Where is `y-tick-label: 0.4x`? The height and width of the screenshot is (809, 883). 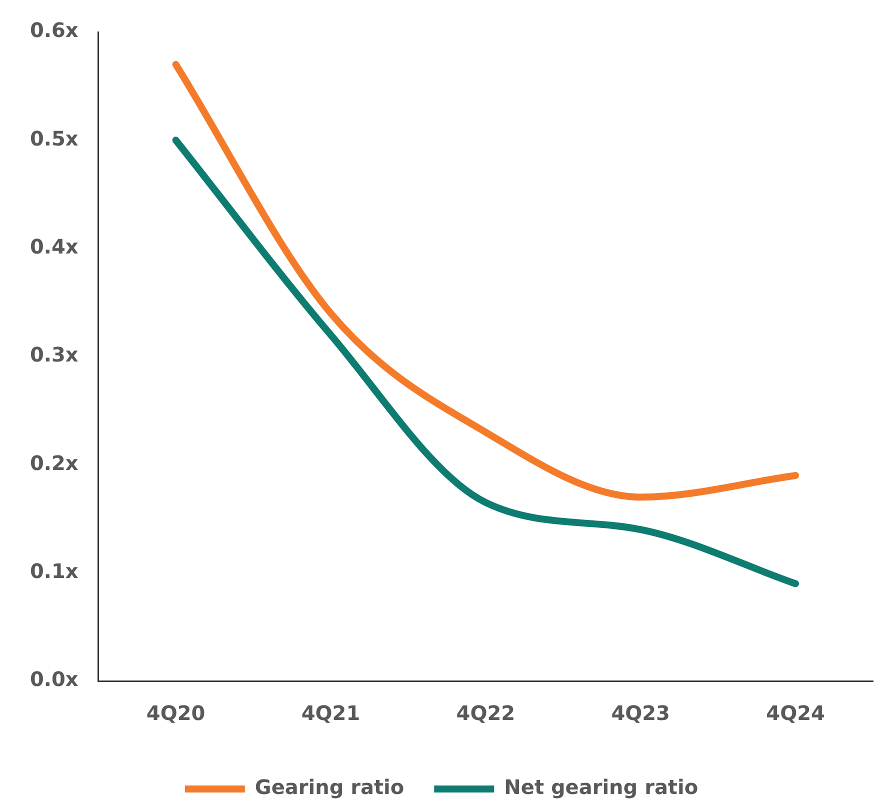 y-tick-label: 0.4x is located at coordinates (54, 246).